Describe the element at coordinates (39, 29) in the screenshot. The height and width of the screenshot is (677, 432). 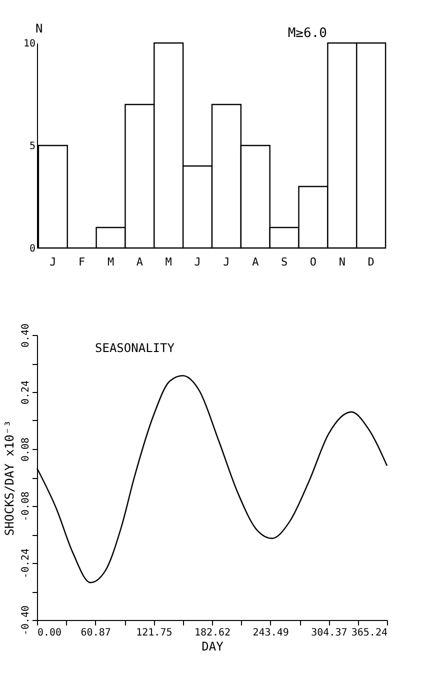
I see `y-axis-title: N` at that location.